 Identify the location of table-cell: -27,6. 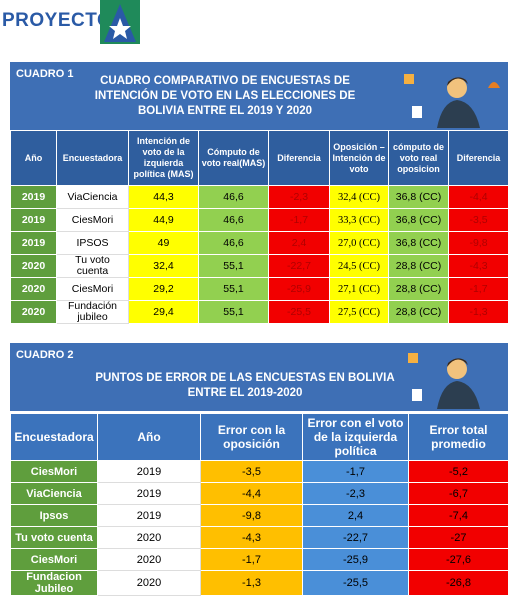
(458, 559).